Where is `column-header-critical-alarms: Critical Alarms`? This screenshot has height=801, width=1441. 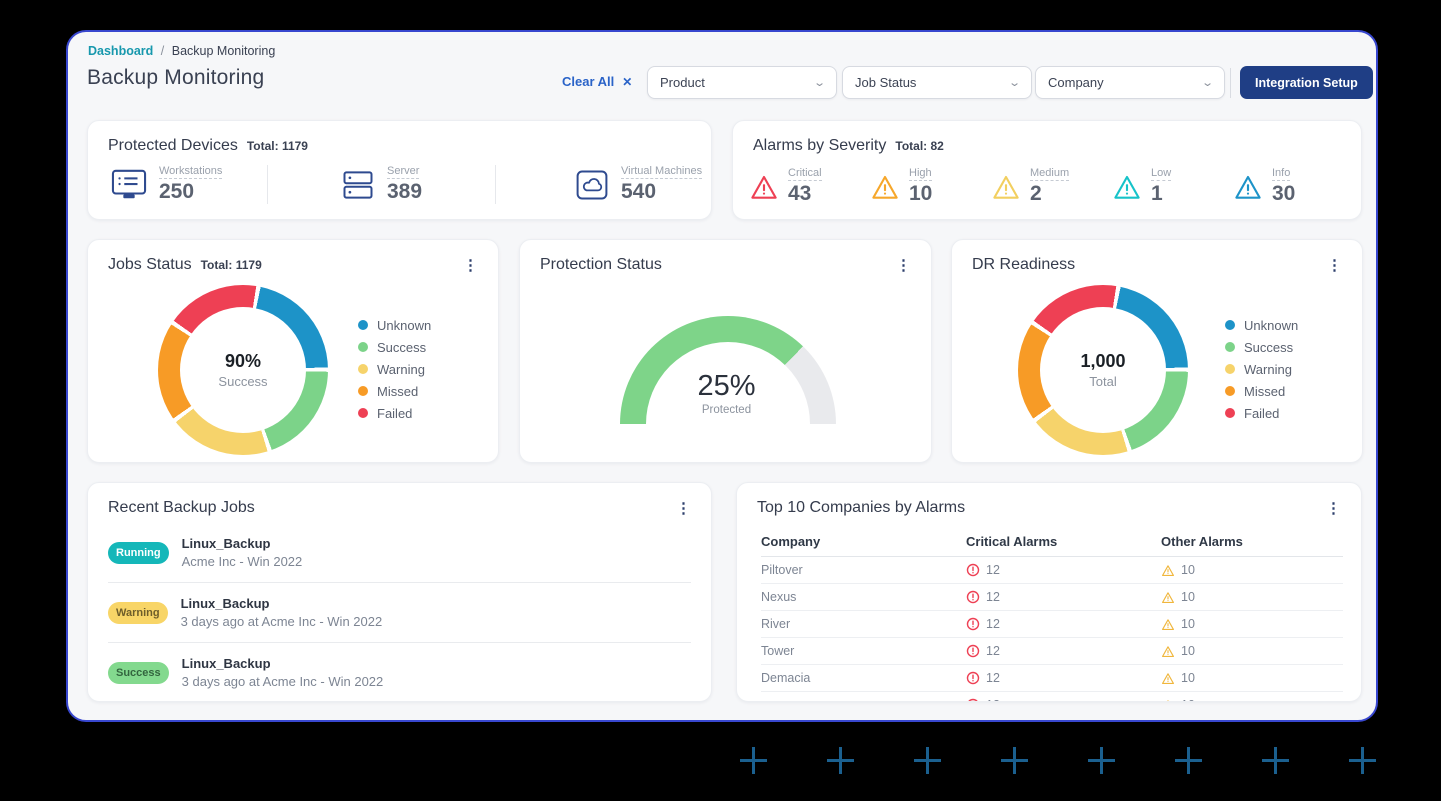
column-header-critical-alarms: Critical Alarms is located at coordinates (1012, 541).